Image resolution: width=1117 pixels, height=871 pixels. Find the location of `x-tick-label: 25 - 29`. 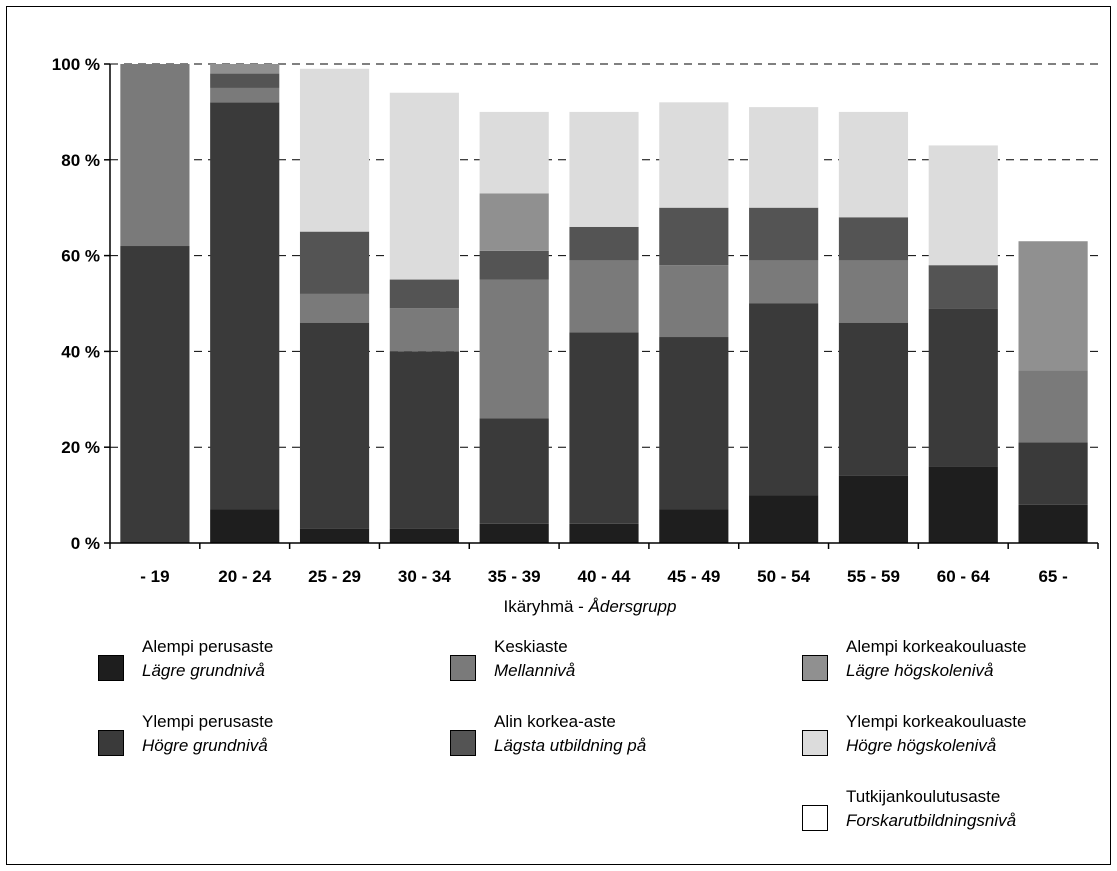

x-tick-label: 25 - 29 is located at coordinates (334, 576).